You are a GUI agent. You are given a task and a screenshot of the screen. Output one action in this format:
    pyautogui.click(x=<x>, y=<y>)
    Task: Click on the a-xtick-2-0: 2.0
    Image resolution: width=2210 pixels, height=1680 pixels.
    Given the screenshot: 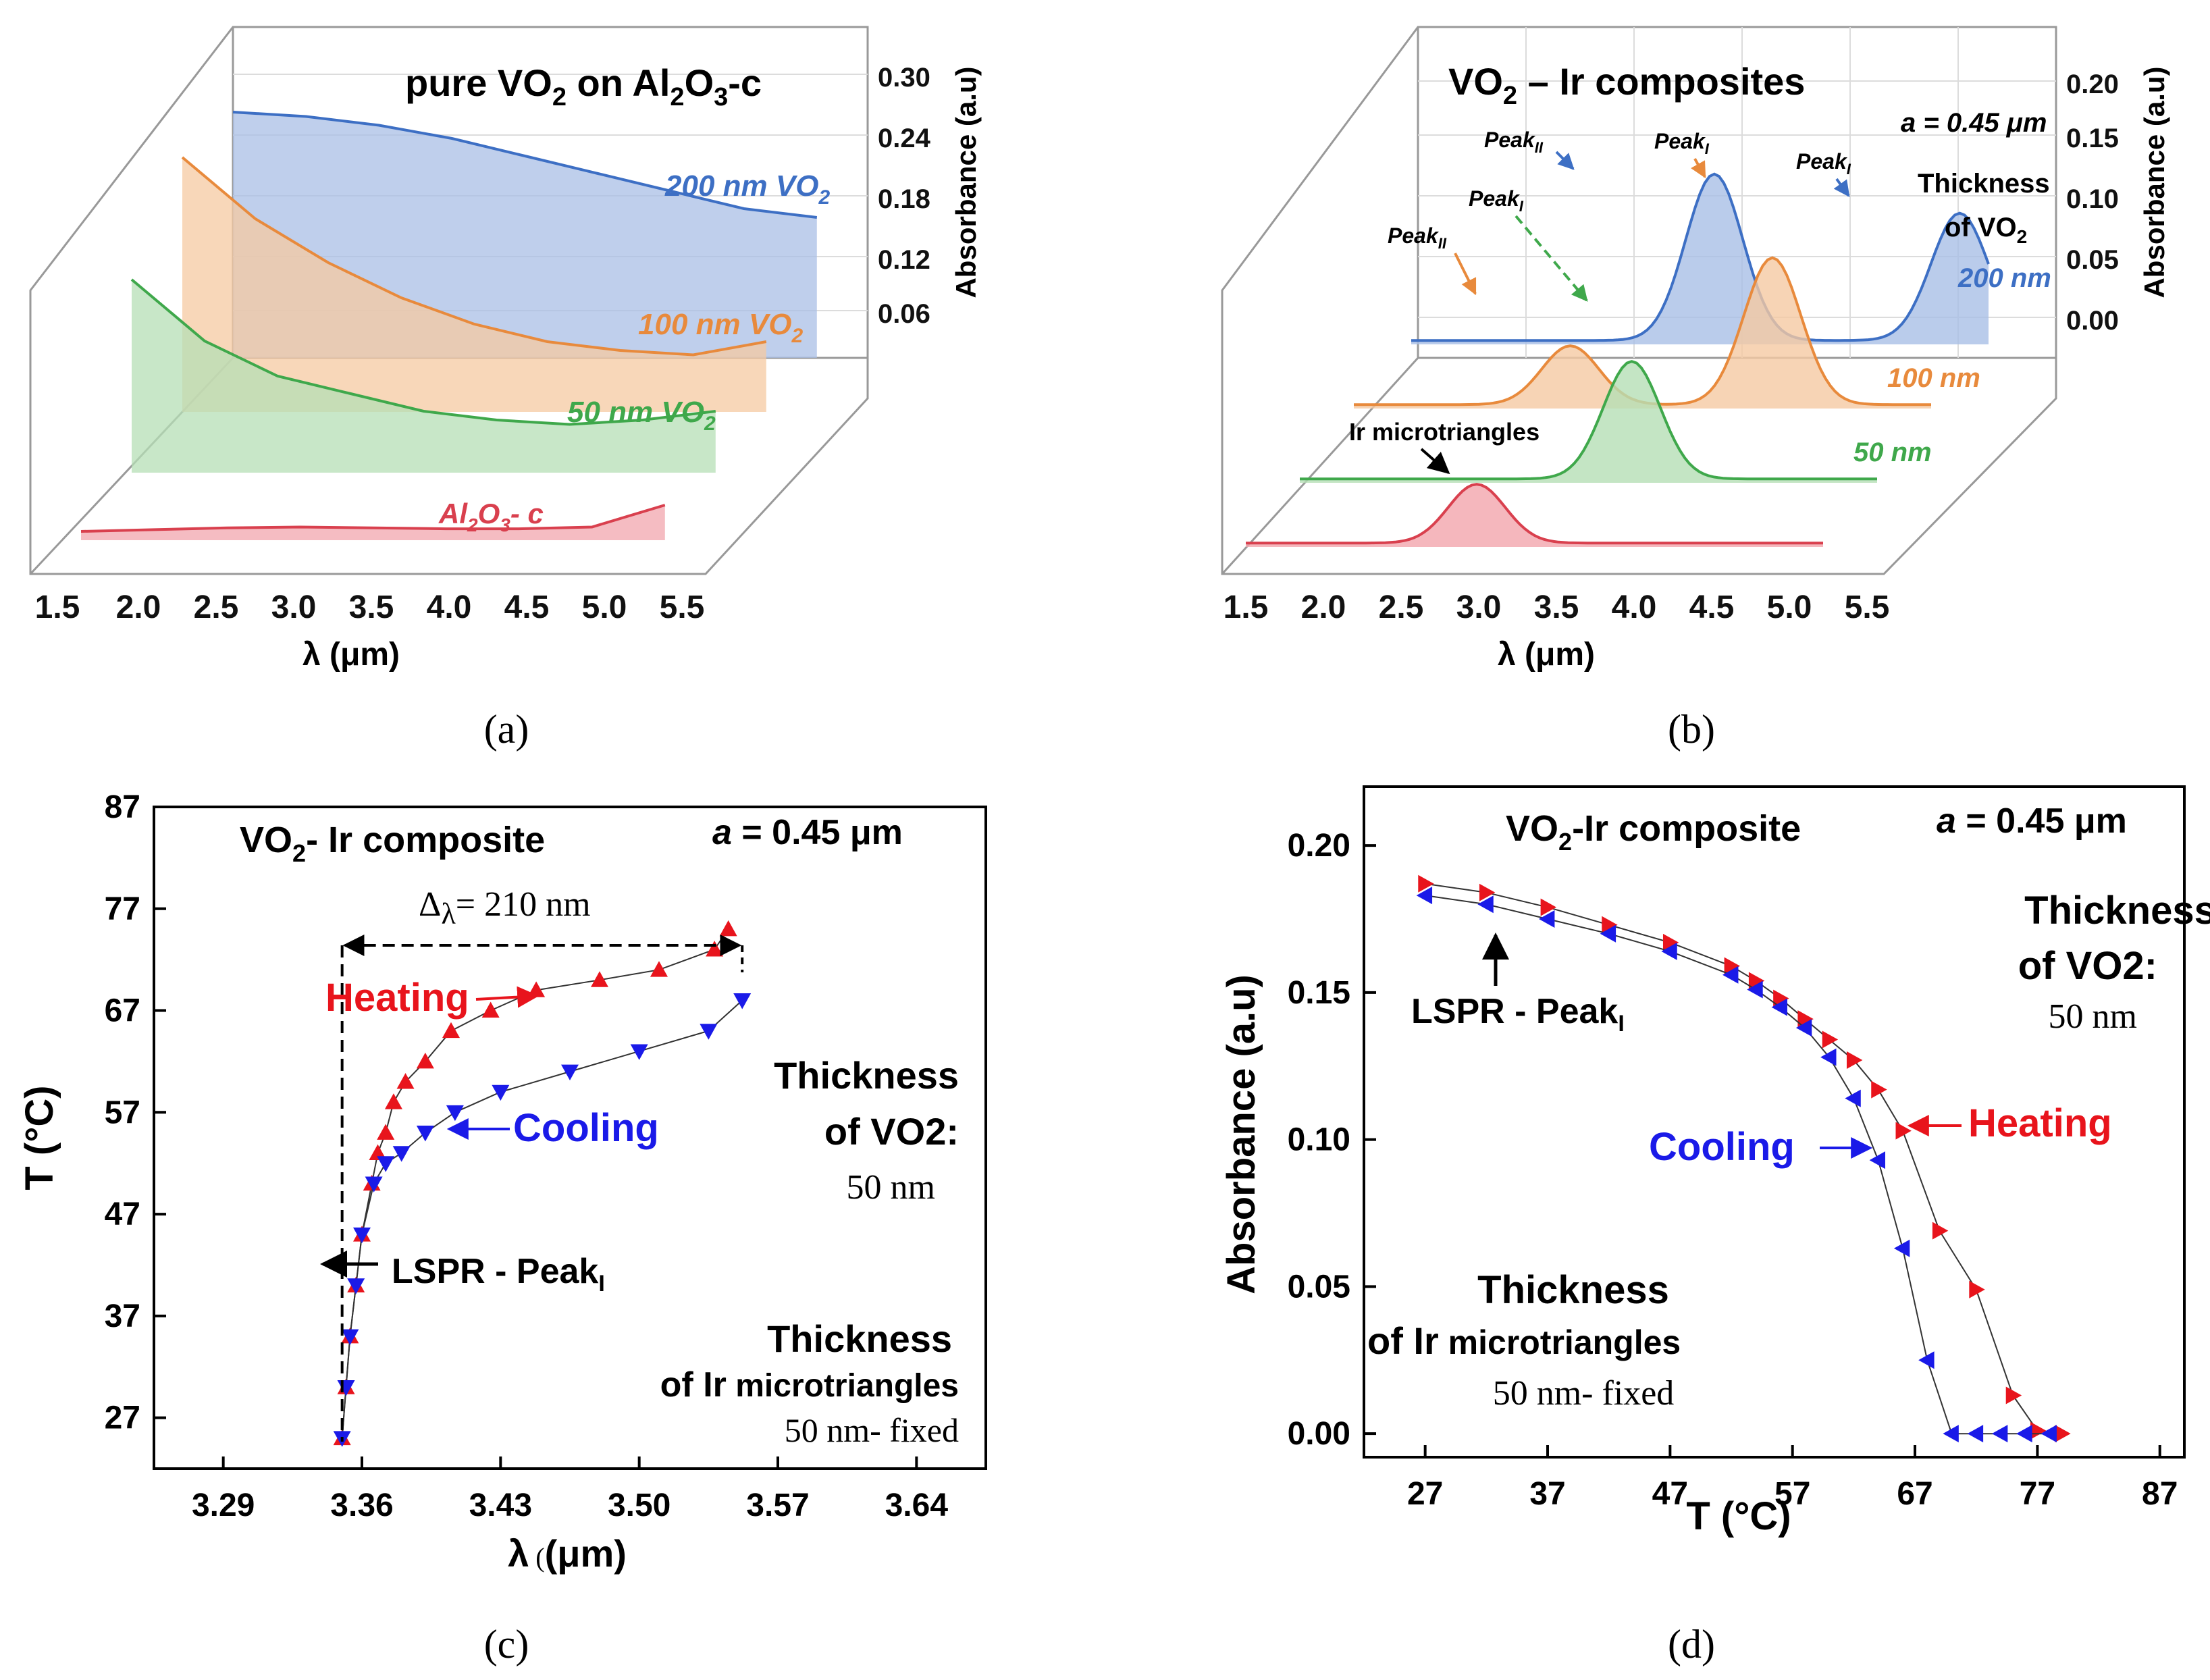 What is the action you would take?
    pyautogui.click(x=138, y=607)
    